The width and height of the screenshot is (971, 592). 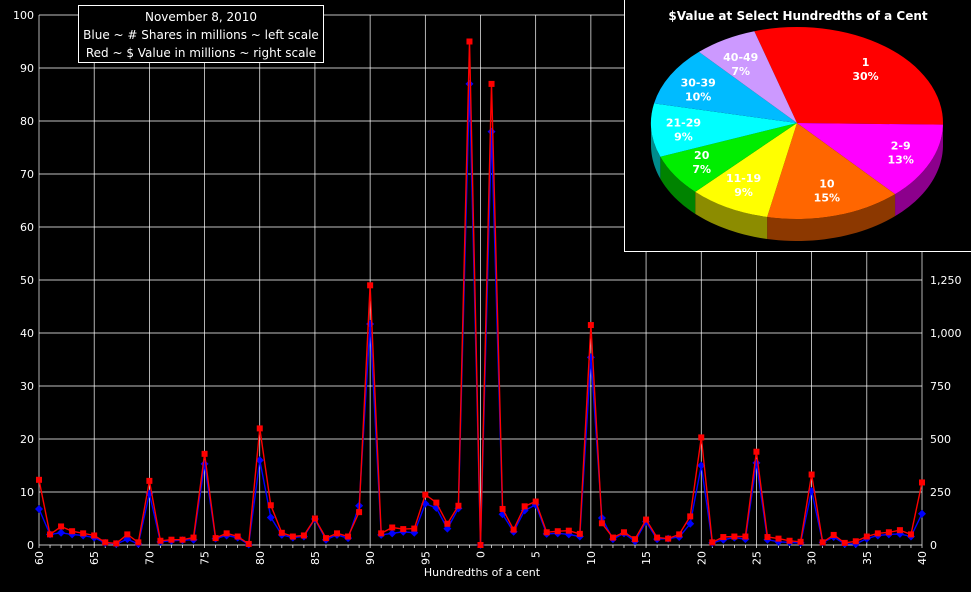 I want to click on pie-slice-pct: 9%, so click(x=743, y=192).